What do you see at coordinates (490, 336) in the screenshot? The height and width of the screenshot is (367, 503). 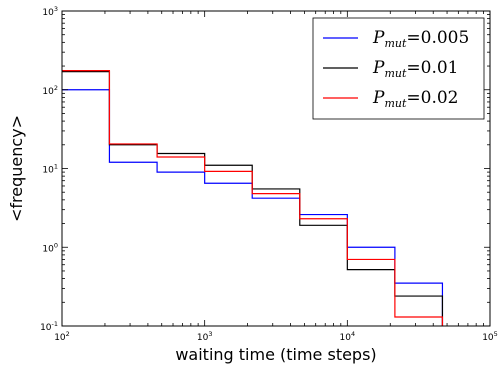 I see `x-tick-label: 10⁵` at bounding box center [490, 336].